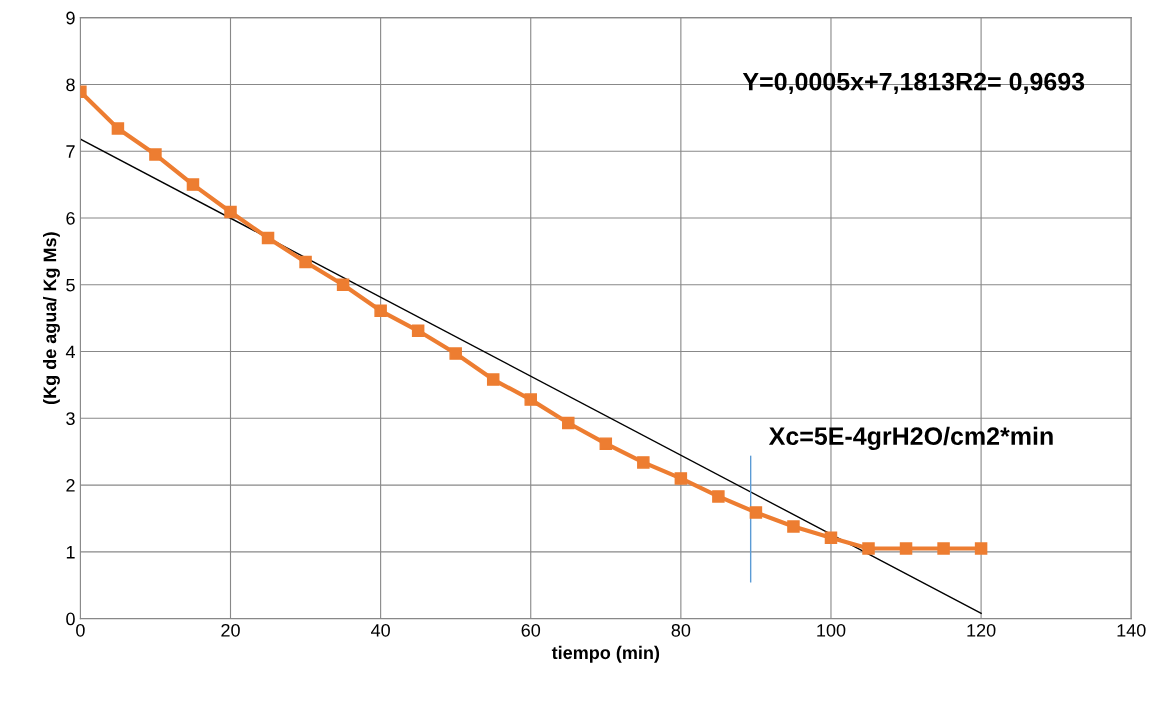 The width and height of the screenshot is (1165, 707). What do you see at coordinates (1131, 630) in the screenshot?
I see `x-tick-label: 140` at bounding box center [1131, 630].